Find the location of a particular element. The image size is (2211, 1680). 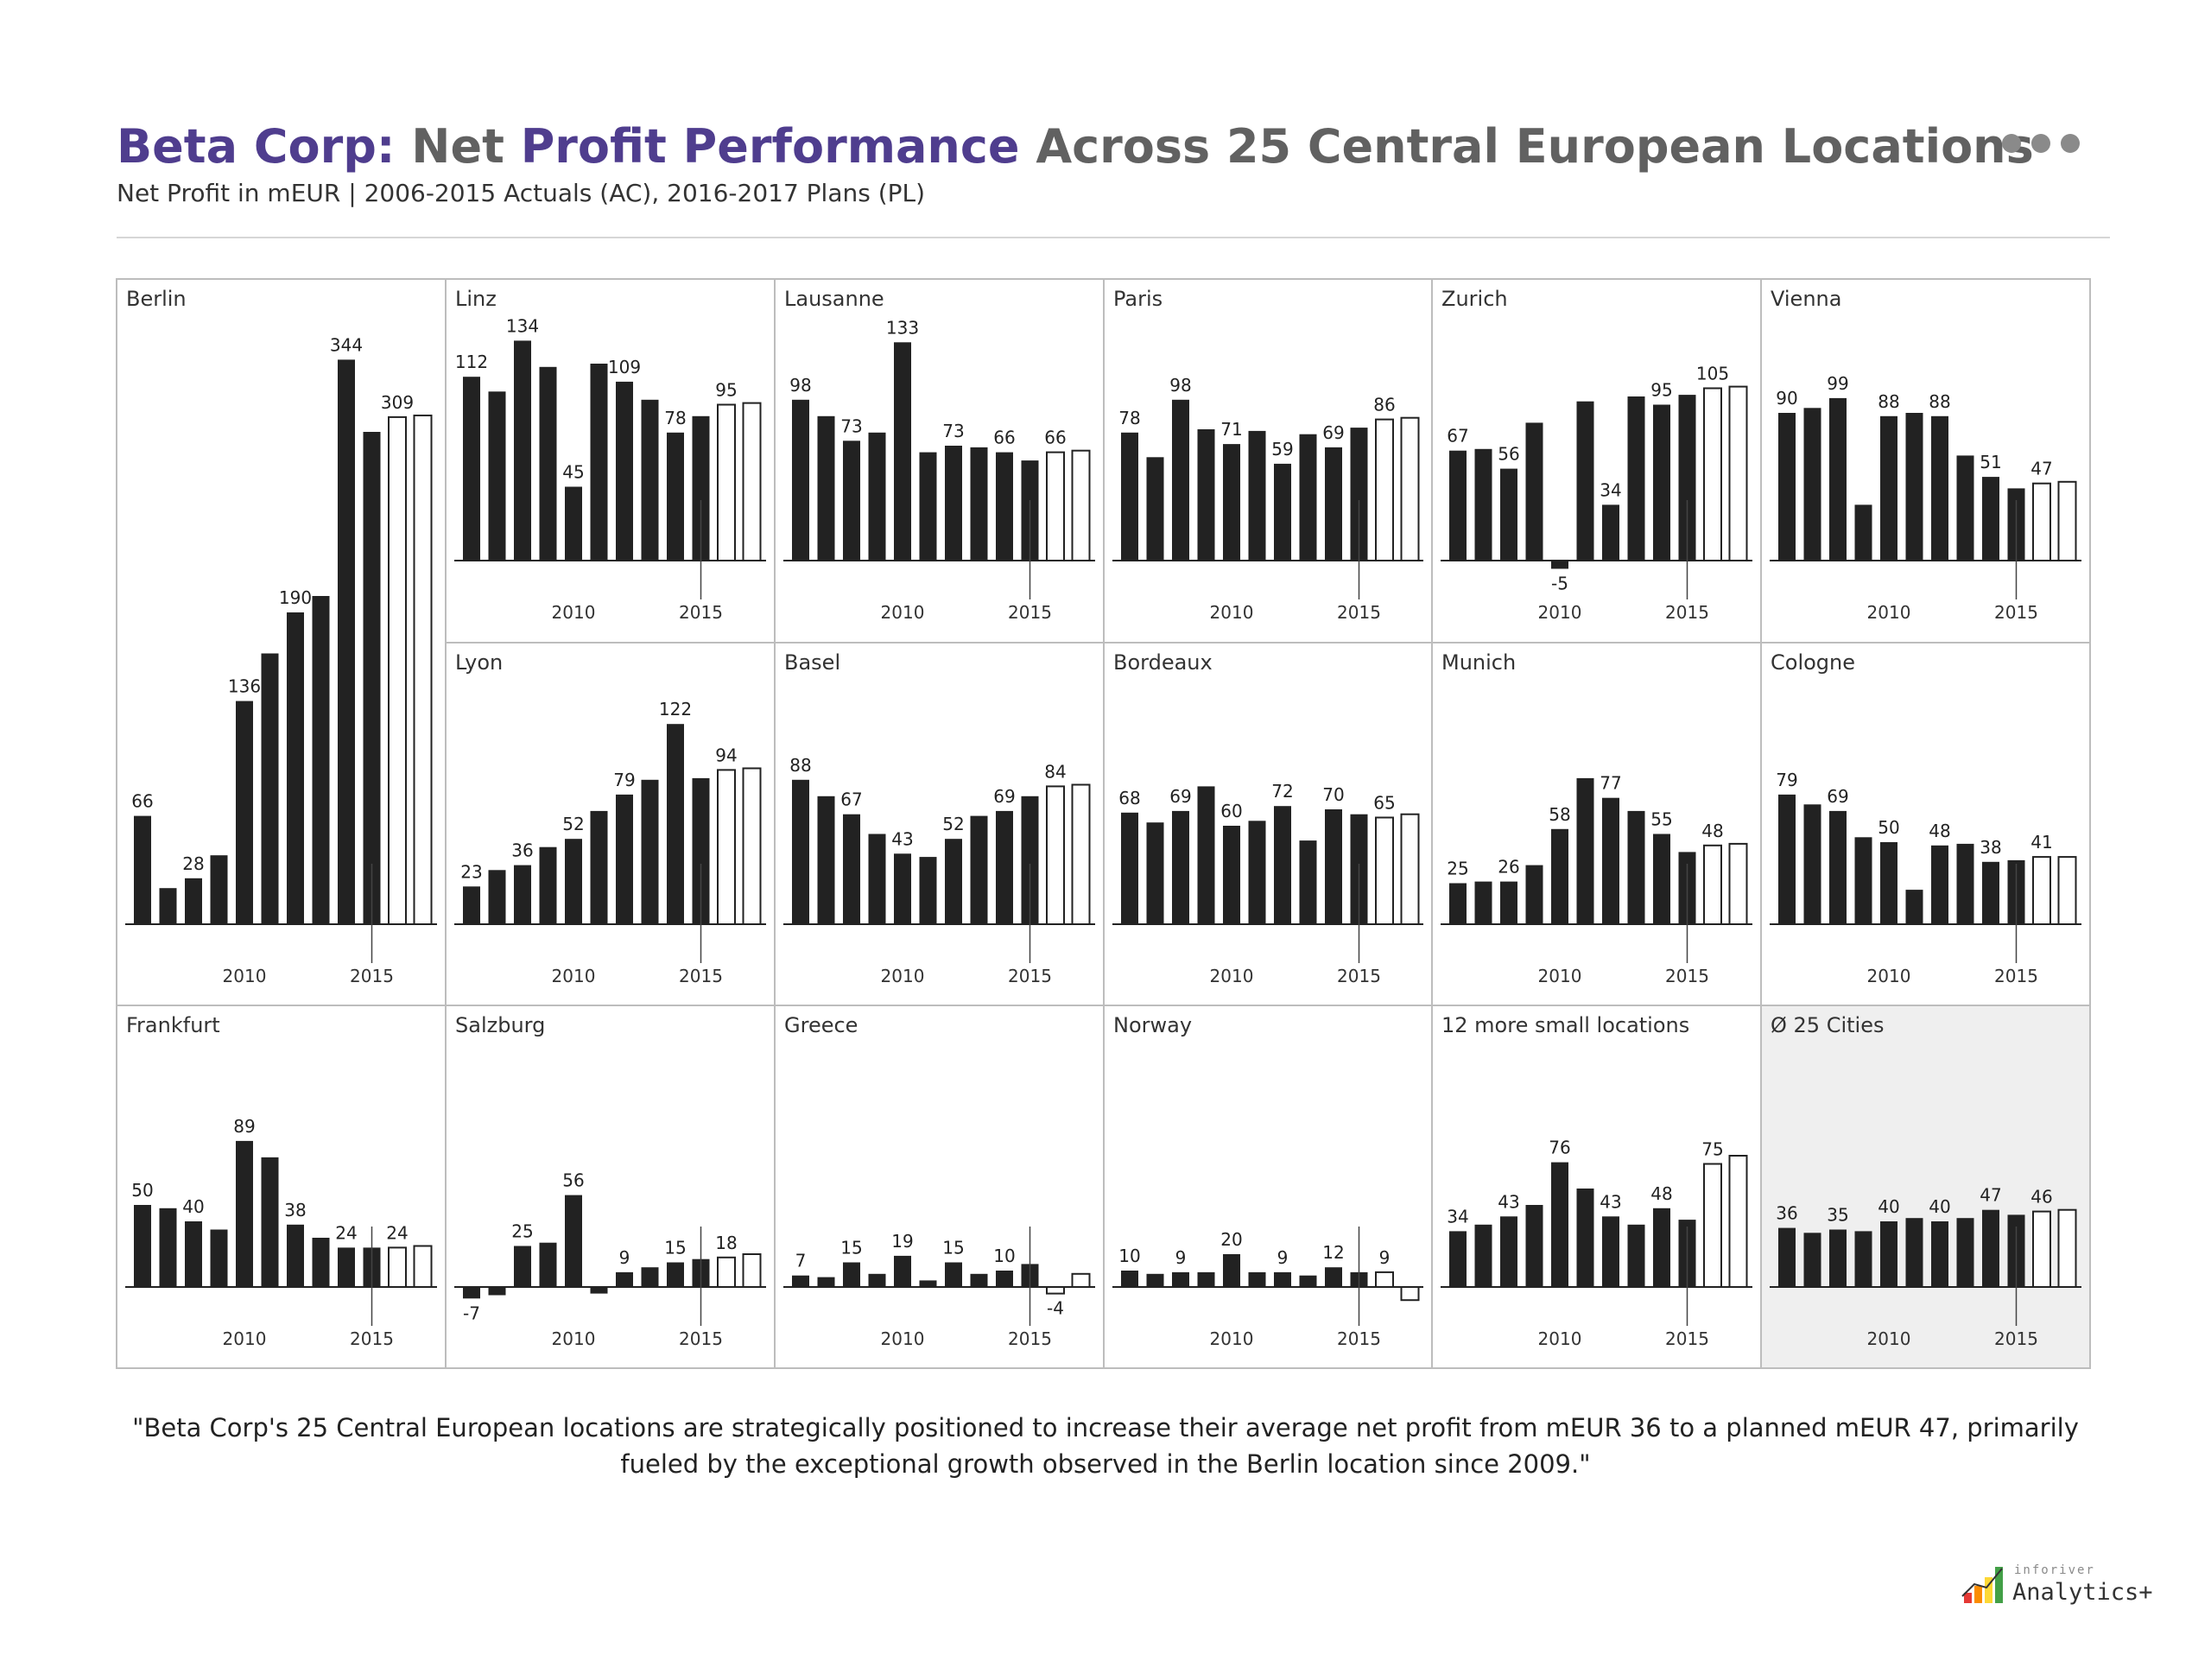

bar-lausanne-2017 is located at coordinates (1081, 506).